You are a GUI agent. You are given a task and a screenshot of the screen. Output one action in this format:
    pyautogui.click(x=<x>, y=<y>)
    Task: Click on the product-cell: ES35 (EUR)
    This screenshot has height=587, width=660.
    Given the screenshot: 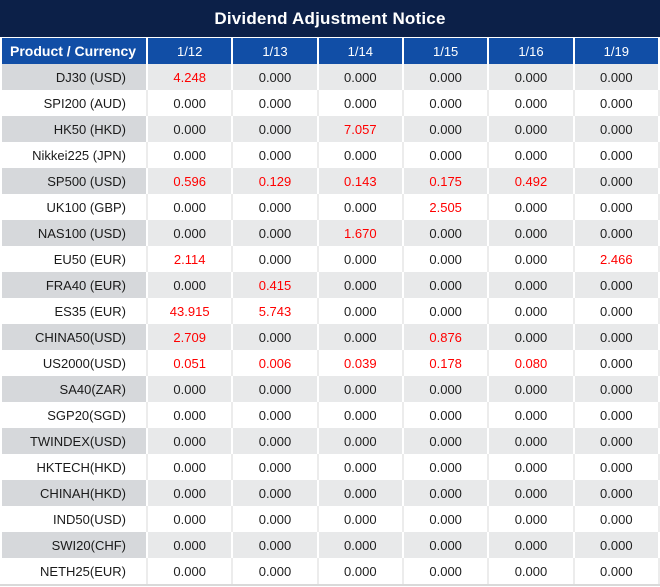 What is the action you would take?
    pyautogui.click(x=74, y=311)
    